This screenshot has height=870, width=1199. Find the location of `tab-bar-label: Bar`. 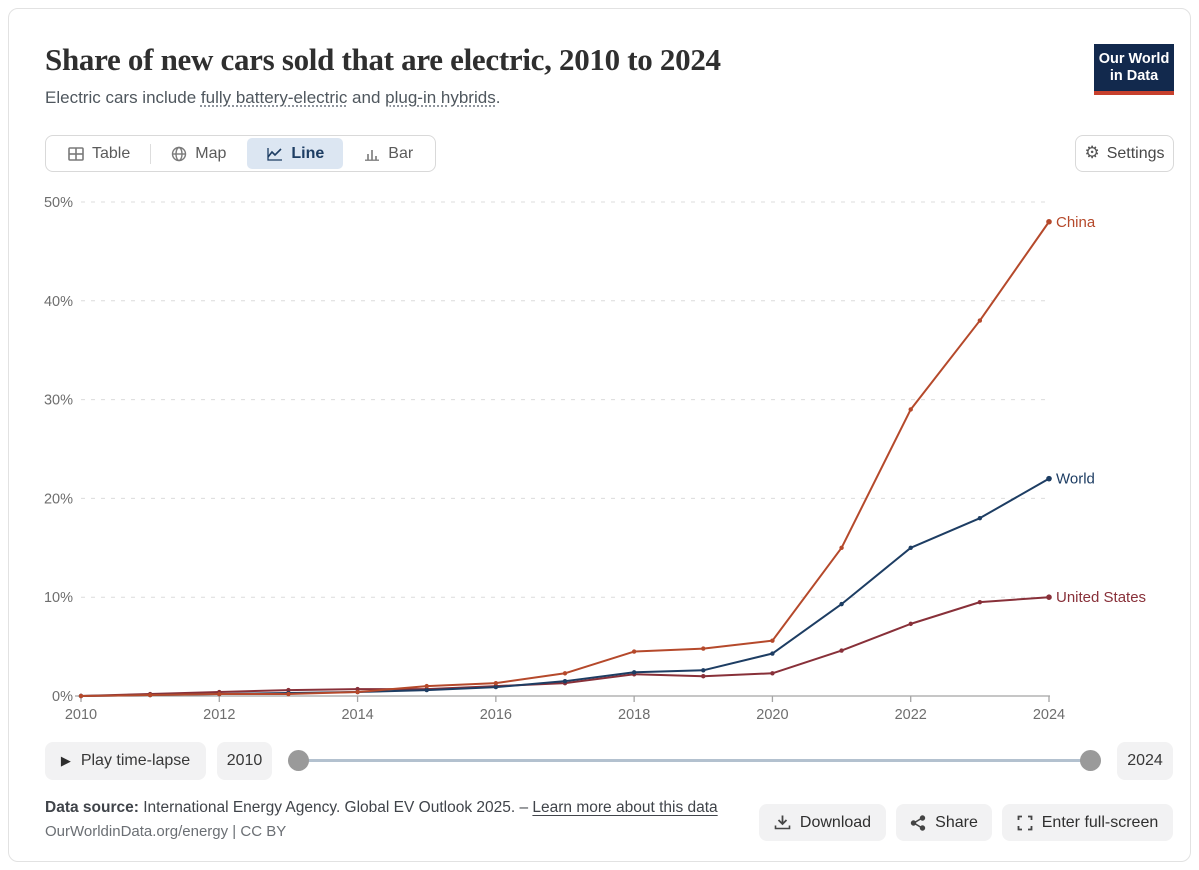

tab-bar-label: Bar is located at coordinates (401, 153).